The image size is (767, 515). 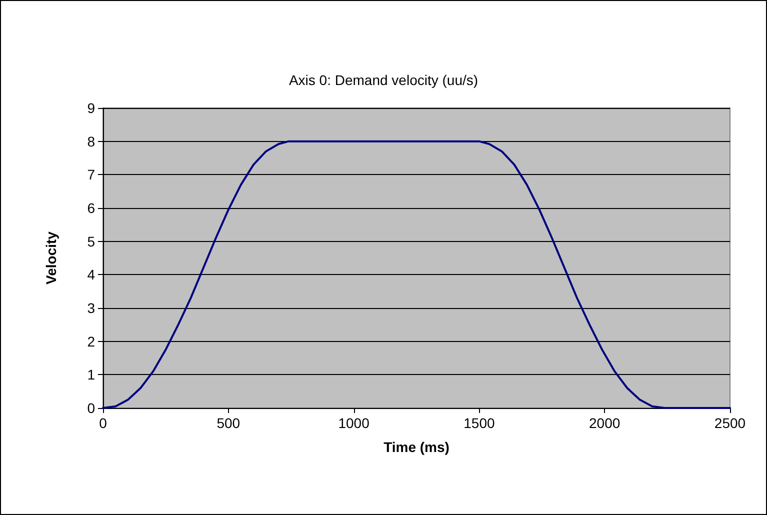 I want to click on x-tick-label: 2500, so click(x=730, y=423).